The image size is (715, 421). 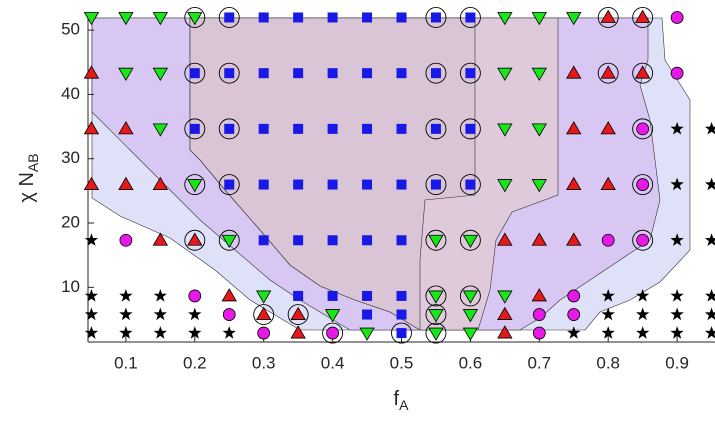 I want to click on y-tick-label: 20, so click(x=70, y=222).